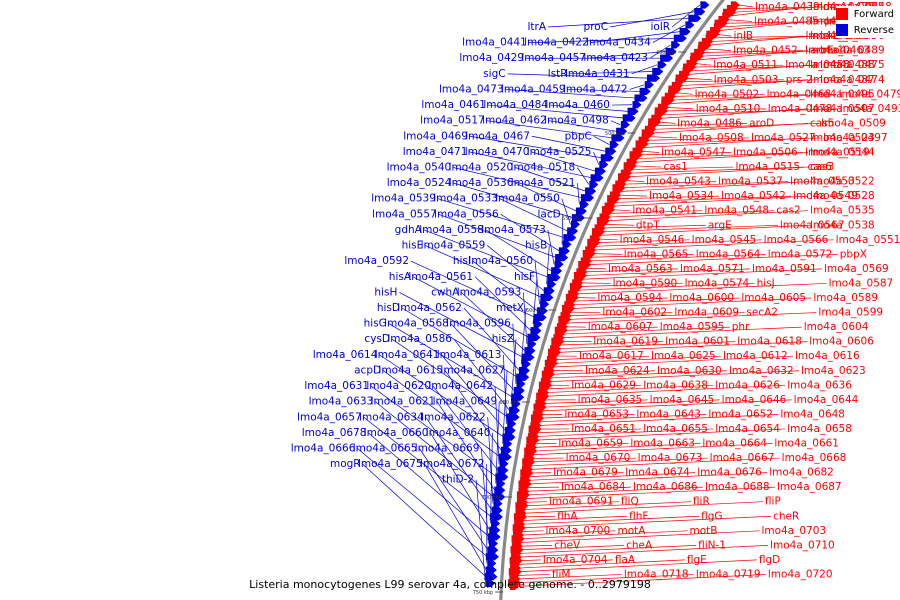 This screenshot has width=900, height=600. What do you see at coordinates (812, 414) in the screenshot?
I see `gene-label: lmo4a_0648` at bounding box center [812, 414].